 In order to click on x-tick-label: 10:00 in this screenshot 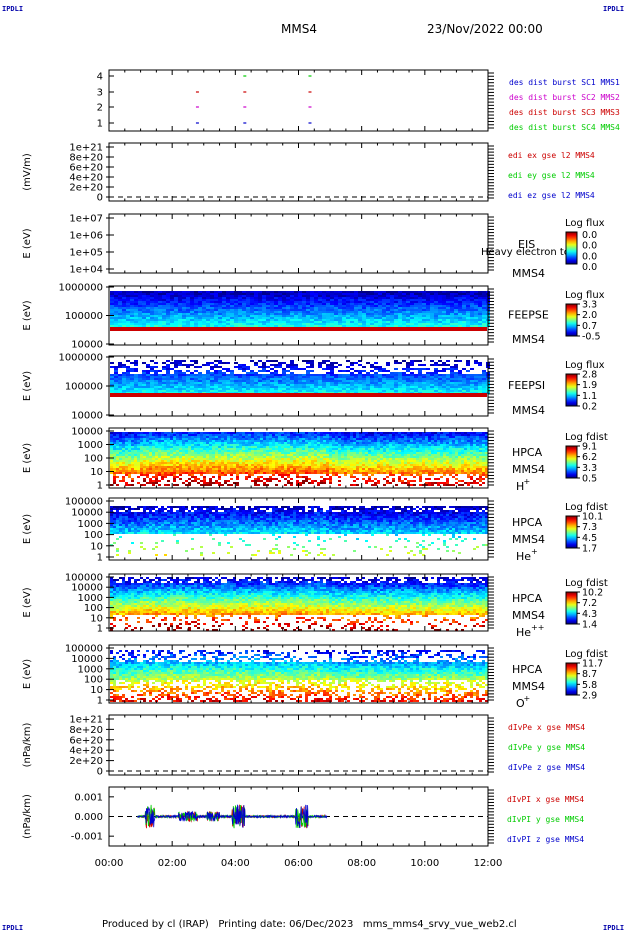, I will do `click(424, 863)`.